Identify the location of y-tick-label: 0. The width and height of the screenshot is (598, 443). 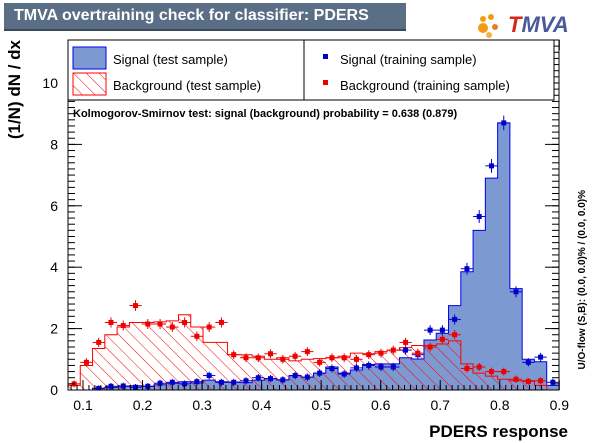
(54, 390).